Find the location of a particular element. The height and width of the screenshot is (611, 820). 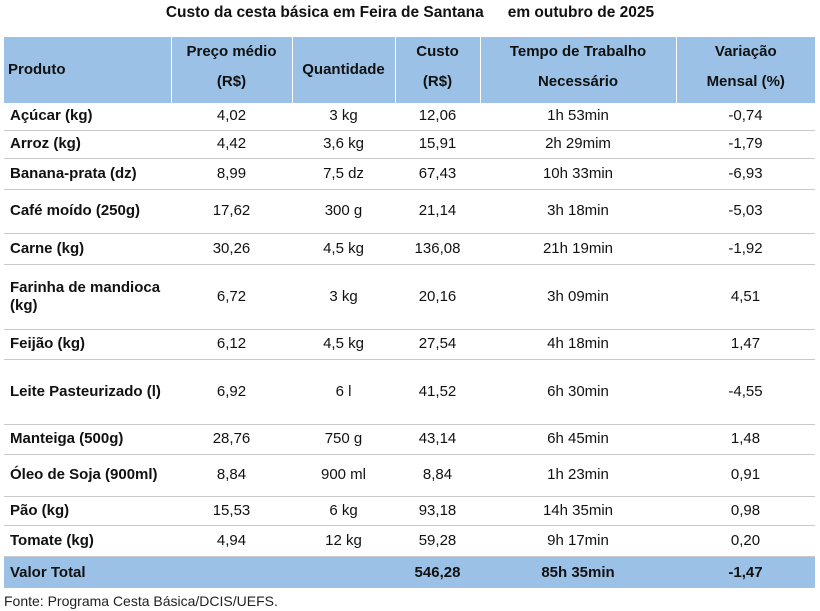

title-part-2: em outubro de 2025 is located at coordinates (581, 12).